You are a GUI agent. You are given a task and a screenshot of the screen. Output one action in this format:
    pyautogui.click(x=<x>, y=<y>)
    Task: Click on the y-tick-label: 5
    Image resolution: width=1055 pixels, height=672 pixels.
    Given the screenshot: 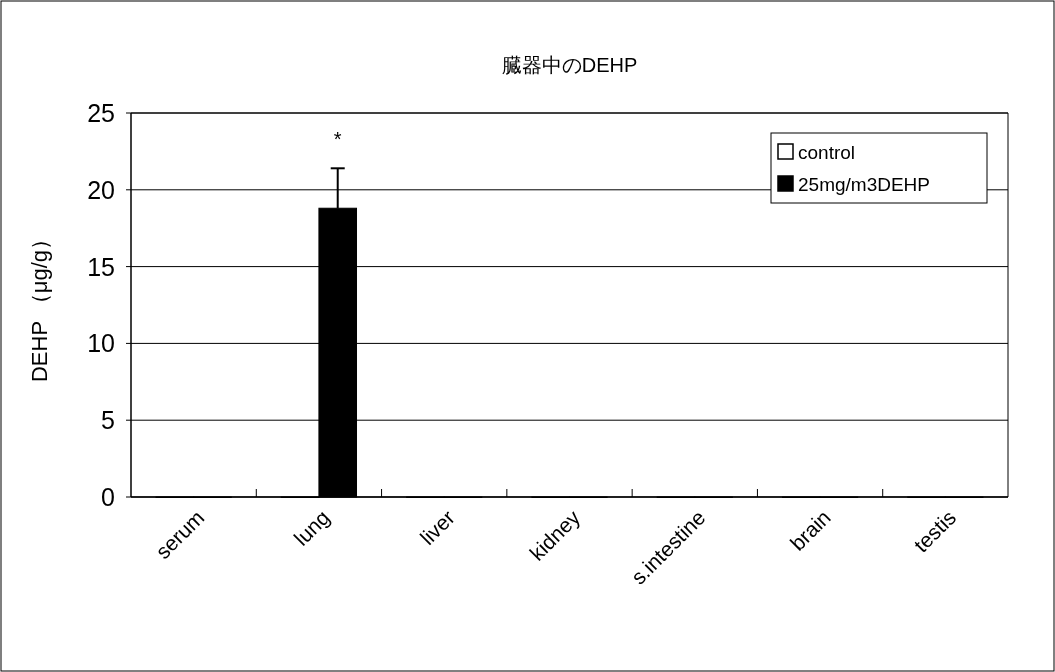 What is the action you would take?
    pyautogui.click(x=108, y=420)
    